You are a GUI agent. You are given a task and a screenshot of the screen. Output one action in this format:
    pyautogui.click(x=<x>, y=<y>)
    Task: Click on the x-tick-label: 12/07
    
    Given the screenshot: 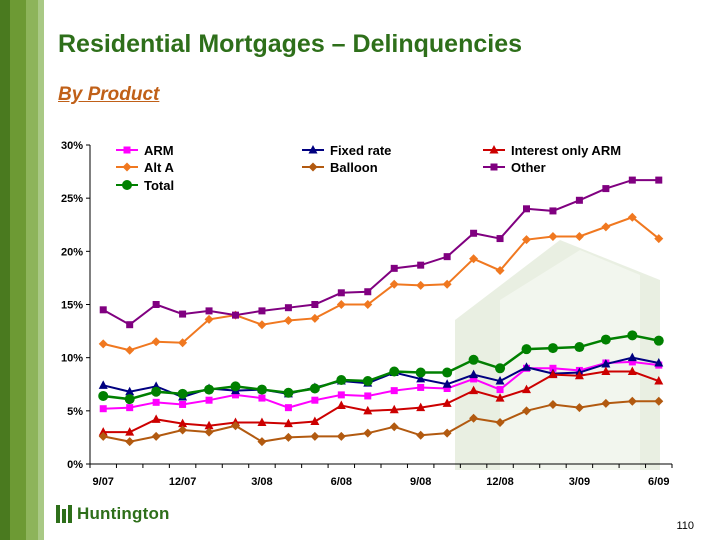 What is the action you would take?
    pyautogui.click(x=183, y=482)
    